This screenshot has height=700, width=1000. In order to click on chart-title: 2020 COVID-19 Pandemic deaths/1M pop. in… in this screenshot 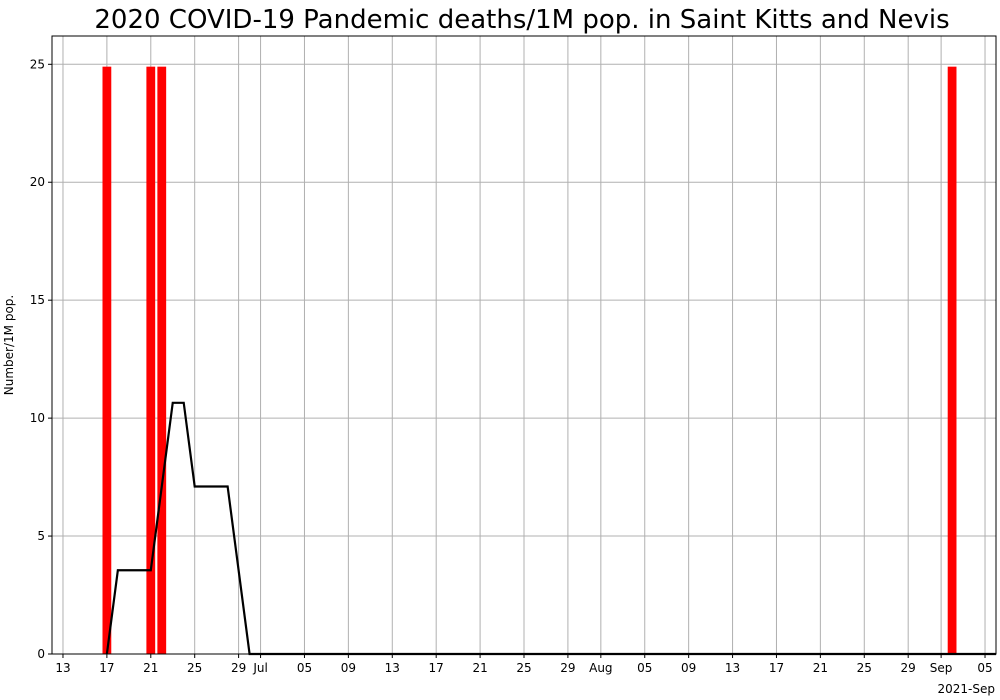, I will do `click(521, 20)`.